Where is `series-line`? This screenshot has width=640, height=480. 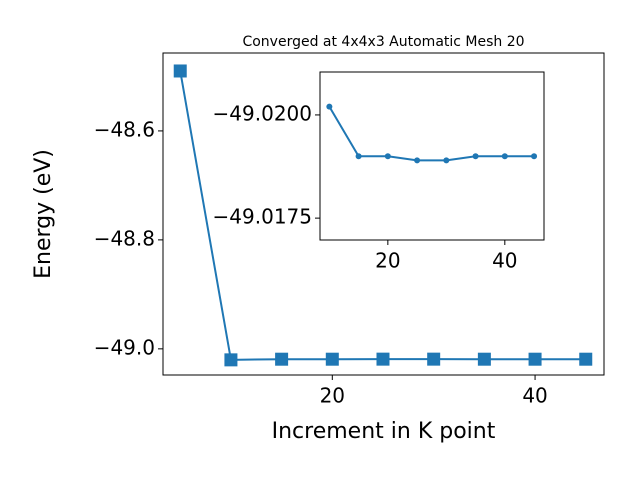
series-line is located at coordinates (431, 134).